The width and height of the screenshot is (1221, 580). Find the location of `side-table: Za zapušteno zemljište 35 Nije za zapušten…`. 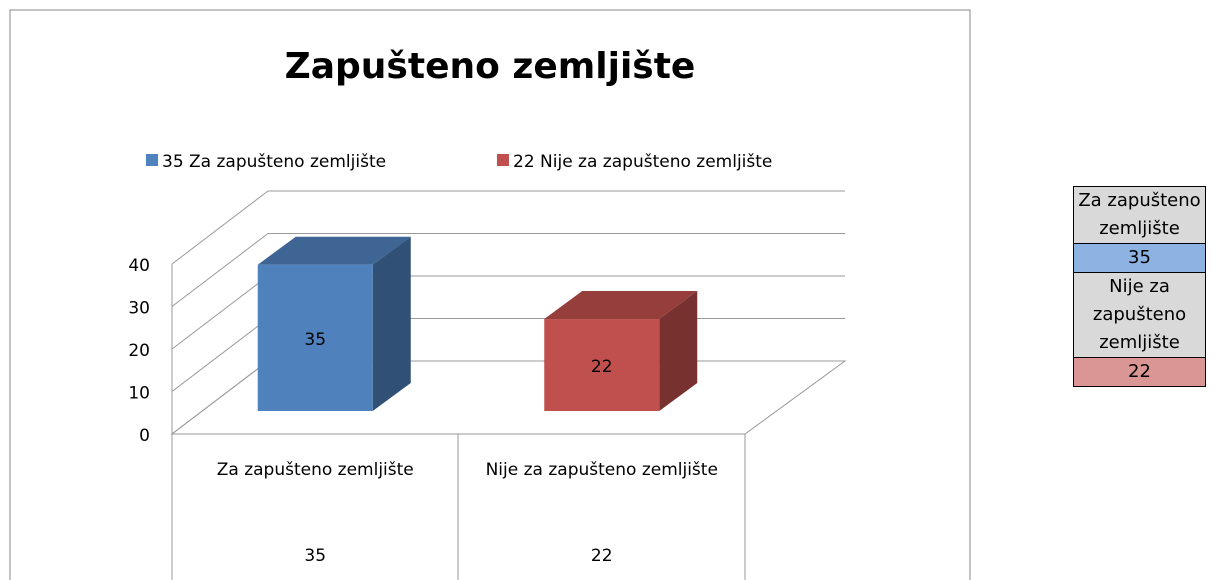

side-table: Za zapušteno zemljište 35 Nije za zapušten… is located at coordinates (1139, 286).